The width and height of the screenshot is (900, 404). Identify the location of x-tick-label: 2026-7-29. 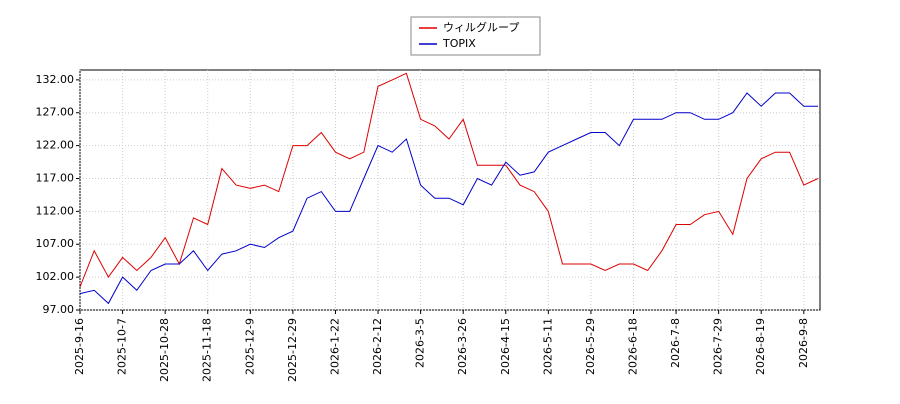
(718, 346).